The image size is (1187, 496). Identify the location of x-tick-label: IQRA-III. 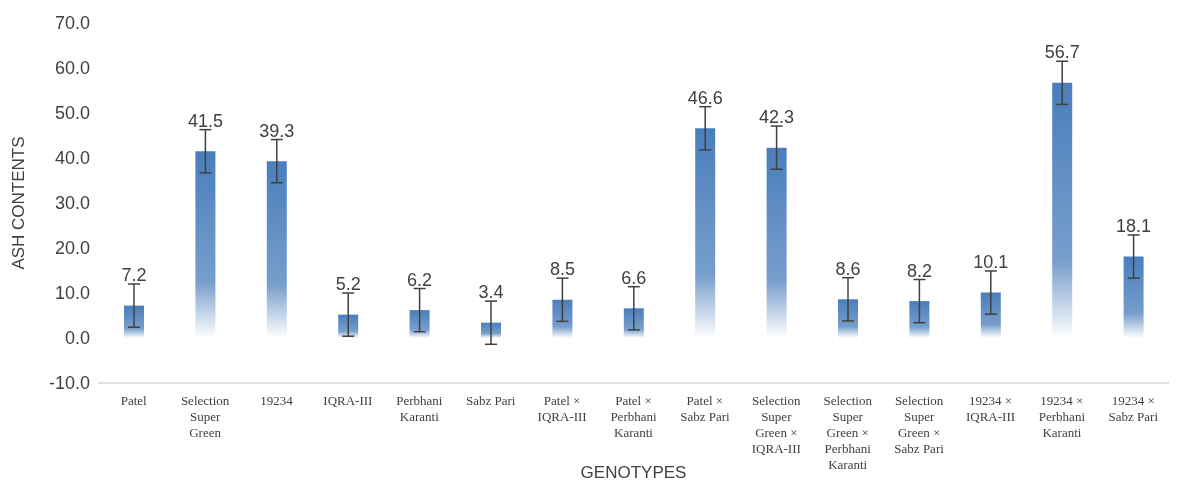
(348, 400).